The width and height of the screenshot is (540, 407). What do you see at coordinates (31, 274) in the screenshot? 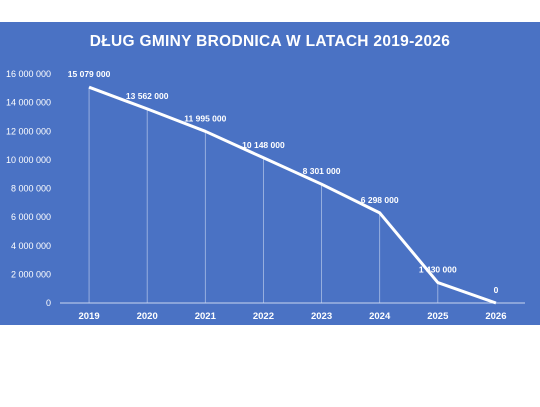
I see `y-tick-label: 2 000 000` at bounding box center [31, 274].